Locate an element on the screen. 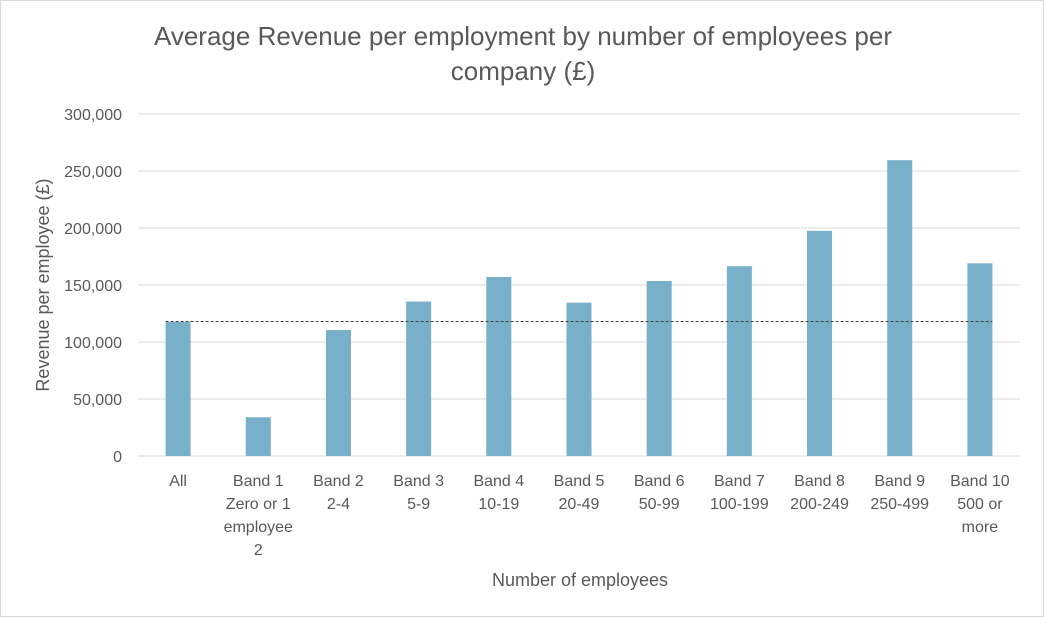 The height and width of the screenshot is (618, 1044). x-tick-label: Band 7 100-199 is located at coordinates (739, 493).